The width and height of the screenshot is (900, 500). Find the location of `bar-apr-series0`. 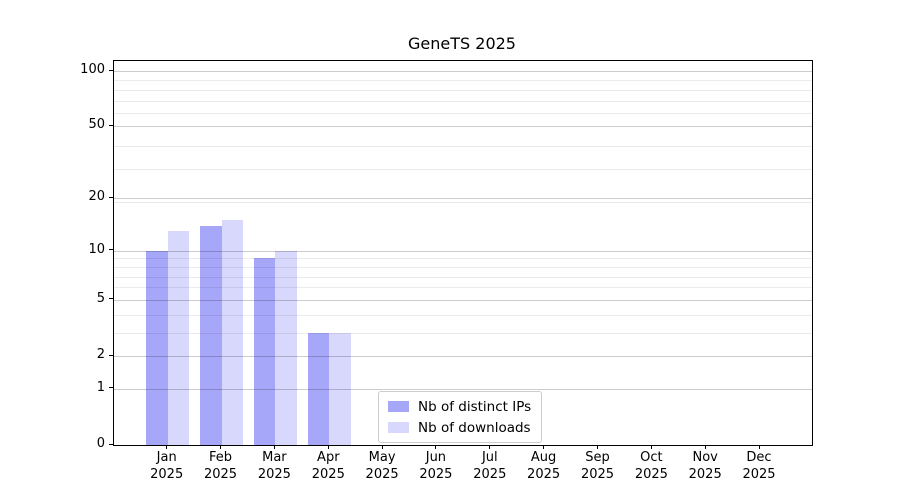

bar-apr-series0 is located at coordinates (318, 388).